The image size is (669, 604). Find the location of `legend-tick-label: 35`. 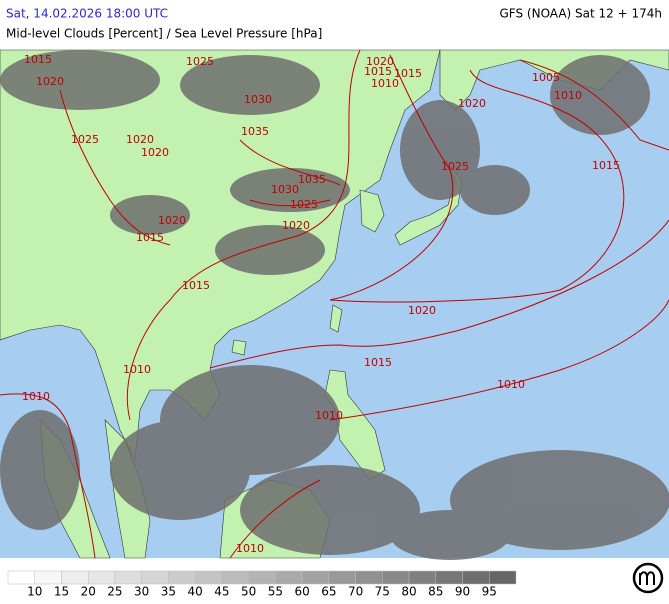

legend-tick-label: 35 is located at coordinates (168, 592).